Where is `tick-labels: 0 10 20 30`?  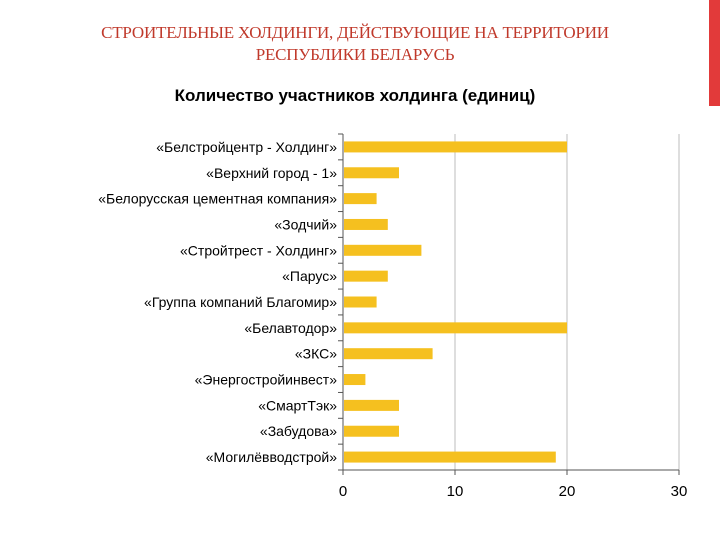 tick-labels: 0 10 20 30 is located at coordinates (513, 491).